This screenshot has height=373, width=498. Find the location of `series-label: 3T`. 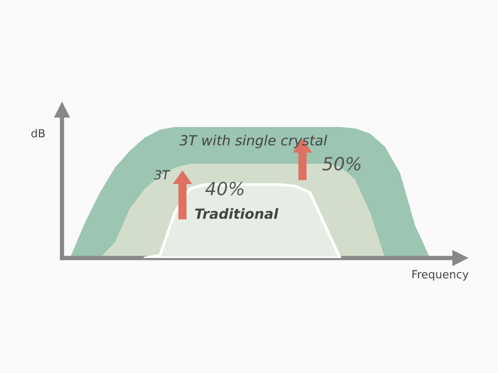

series-label: 3T is located at coordinates (162, 175).